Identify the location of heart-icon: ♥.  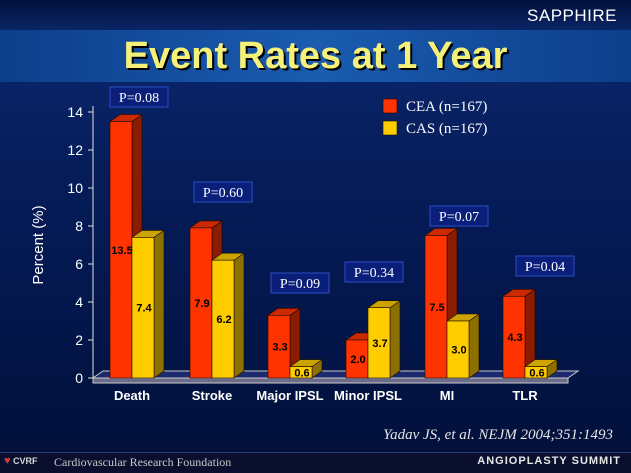
(7, 461).